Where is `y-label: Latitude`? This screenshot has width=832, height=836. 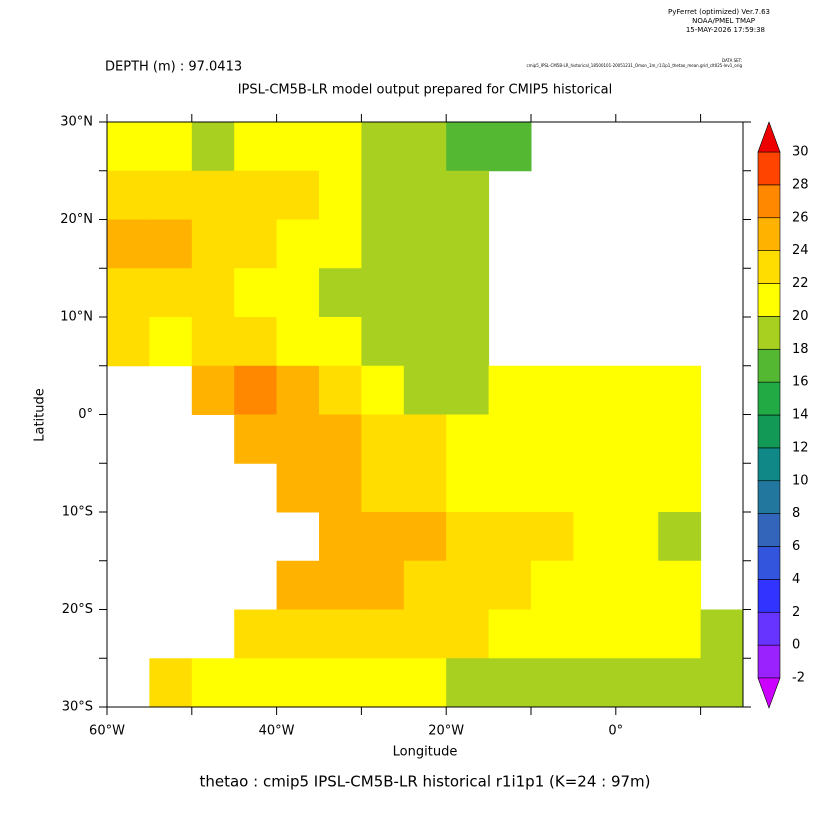
y-label: Latitude is located at coordinates (40, 415).